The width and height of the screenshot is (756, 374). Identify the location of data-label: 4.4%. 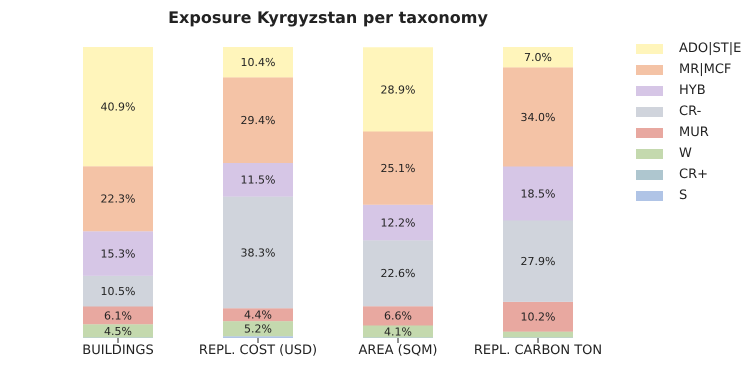
(258, 315).